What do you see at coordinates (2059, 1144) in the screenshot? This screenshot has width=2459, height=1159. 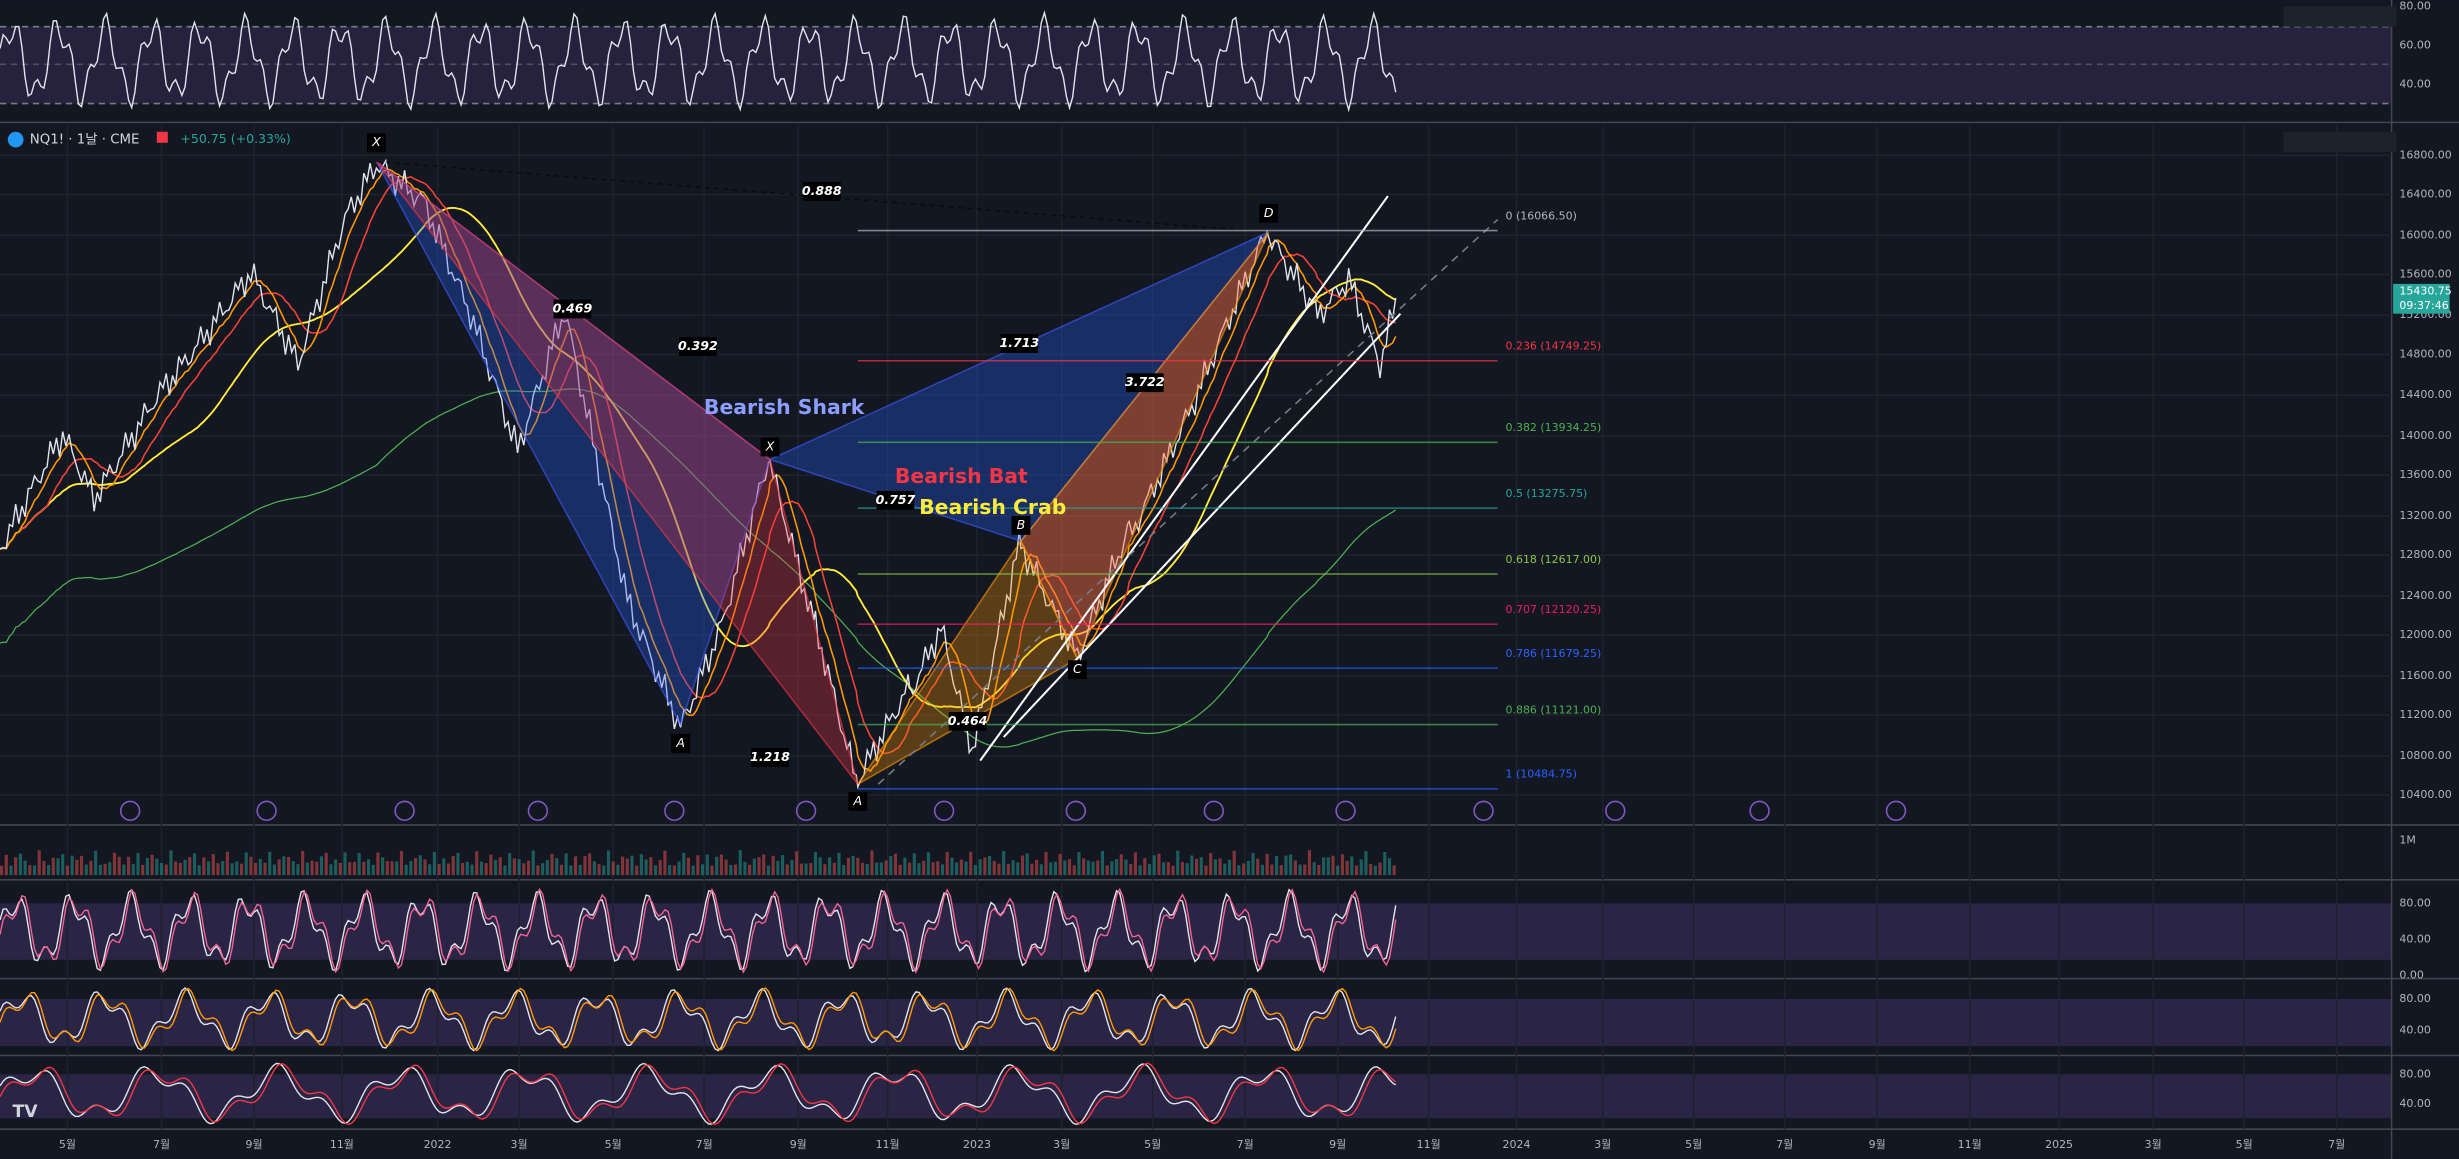 I see `time-tick-label: 2025` at bounding box center [2059, 1144].